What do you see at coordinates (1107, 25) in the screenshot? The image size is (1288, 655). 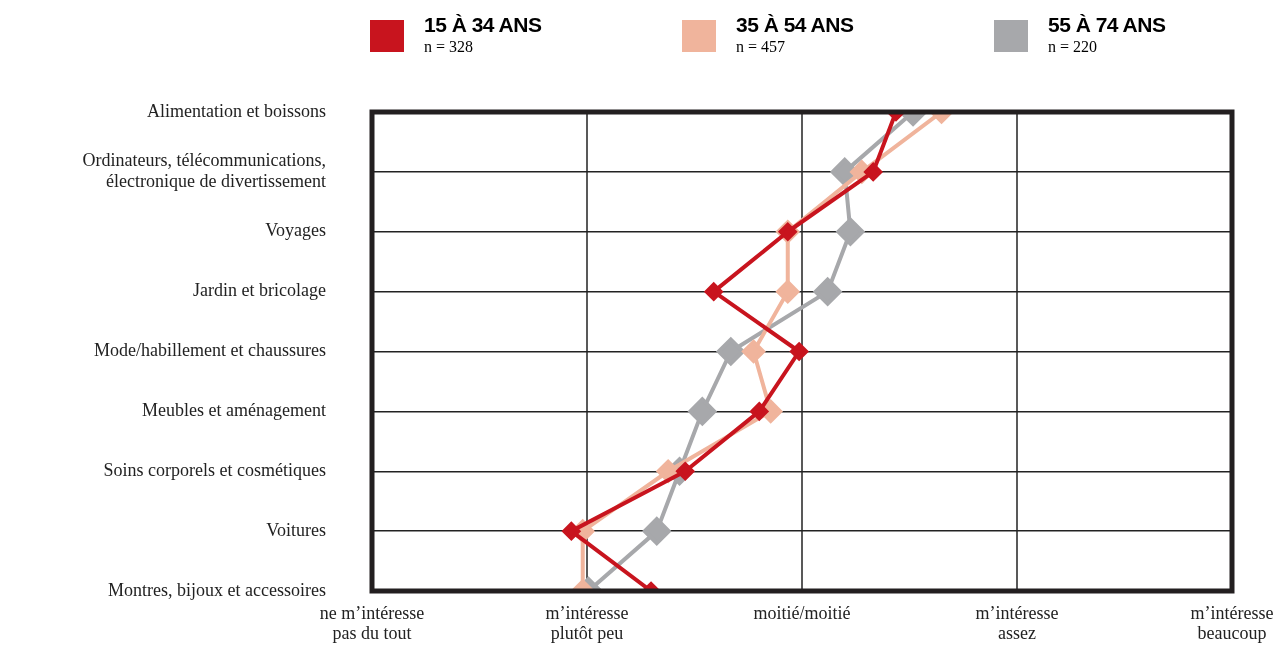 I see `legend-label: 55 À 74 ANS` at bounding box center [1107, 25].